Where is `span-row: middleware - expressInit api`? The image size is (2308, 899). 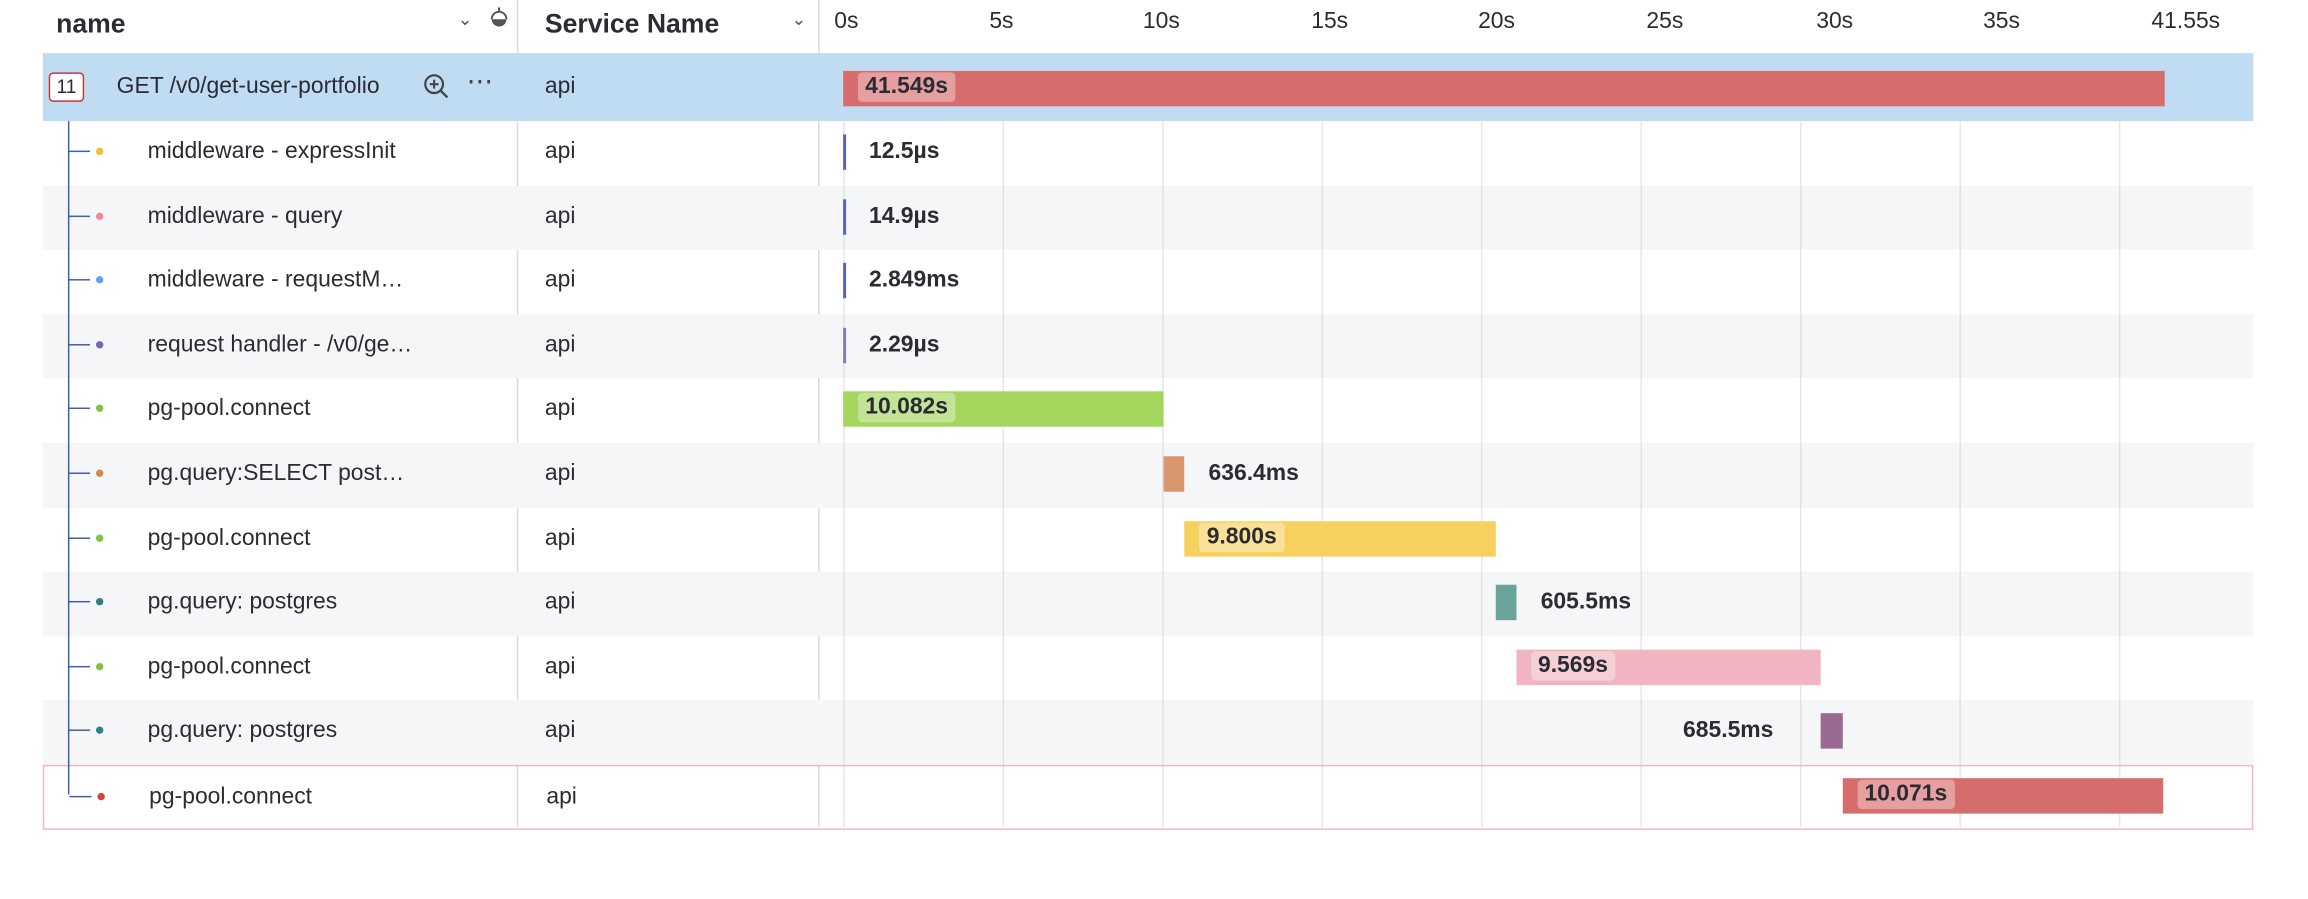 span-row: middleware - expressInit api is located at coordinates (1148, 153).